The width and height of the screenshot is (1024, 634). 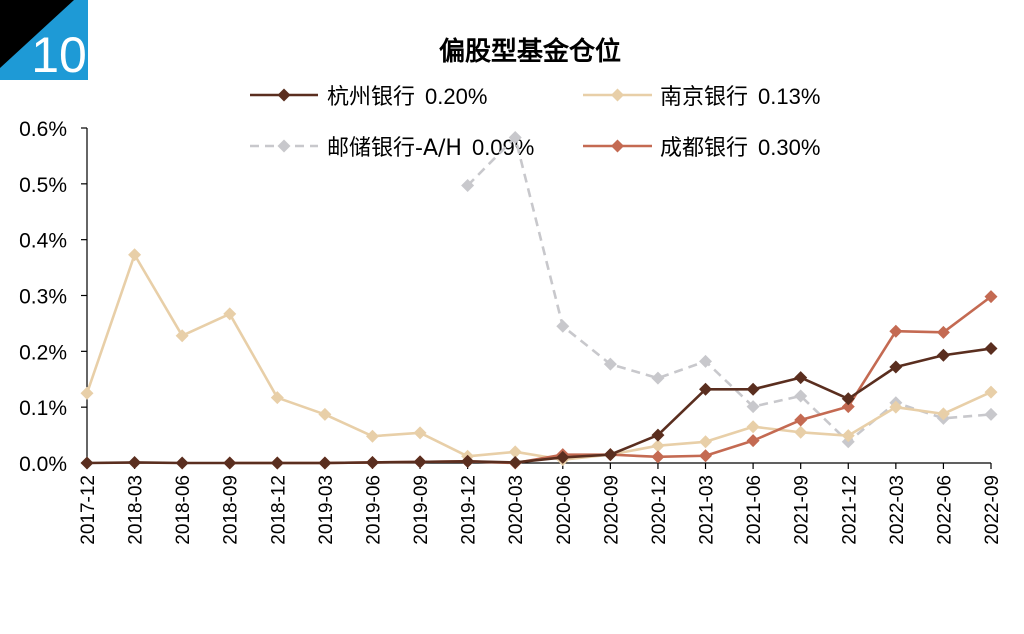 I want to click on legend: 杭州银行 0.20% 南京银行 0.13% 邮储银行-A/H 0.09% 成都银行 0.30%, so click(x=535, y=122).